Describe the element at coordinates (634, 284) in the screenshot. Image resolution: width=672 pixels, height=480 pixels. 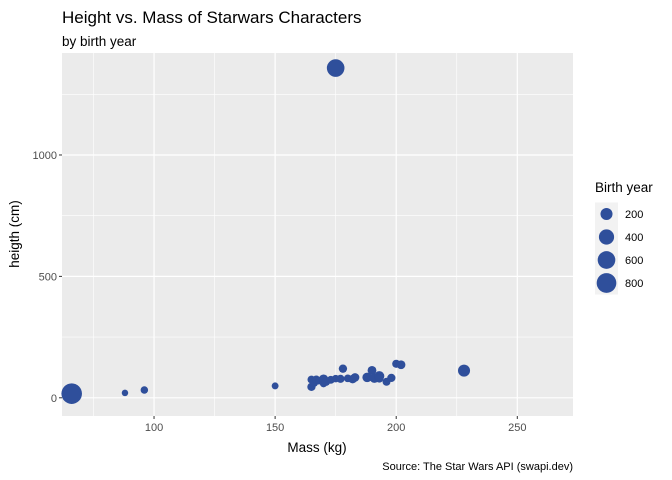
I see `legend-label: 800` at that location.